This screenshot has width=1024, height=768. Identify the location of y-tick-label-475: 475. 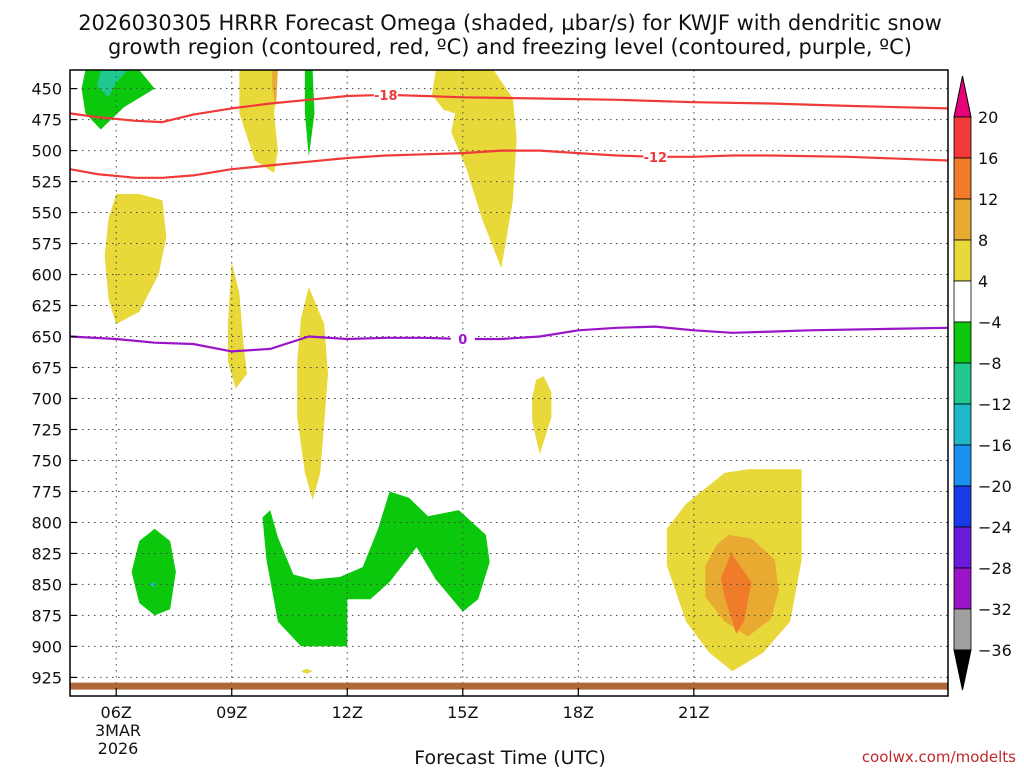
(46, 120).